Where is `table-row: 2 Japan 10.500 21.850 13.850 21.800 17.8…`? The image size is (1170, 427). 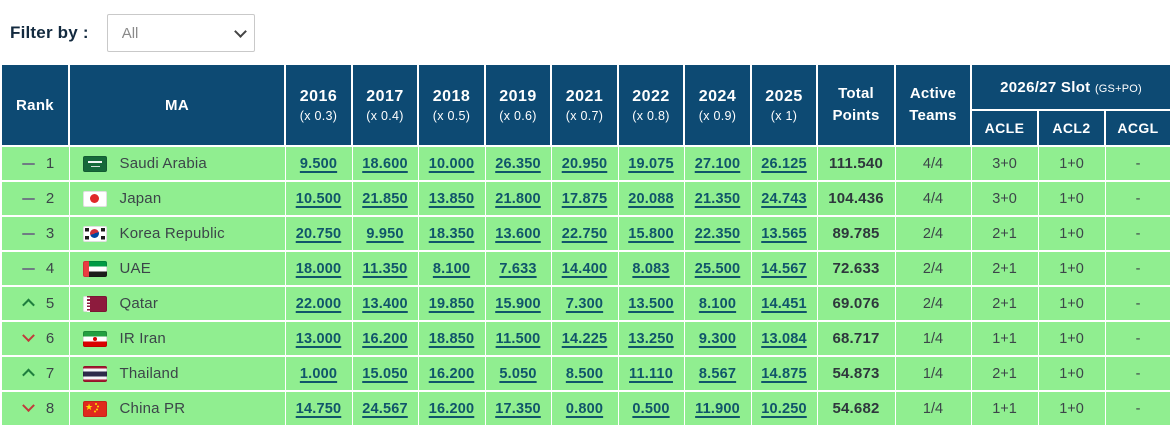 table-row: 2 Japan 10.500 21.850 13.850 21.800 17.8… is located at coordinates (585, 198).